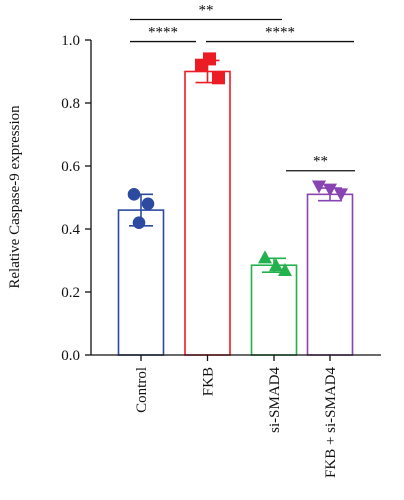 Image resolution: width=404 pixels, height=500 pixels. What do you see at coordinates (70, 104) in the screenshot?
I see `y-tick-label: 0.8` at bounding box center [70, 104].